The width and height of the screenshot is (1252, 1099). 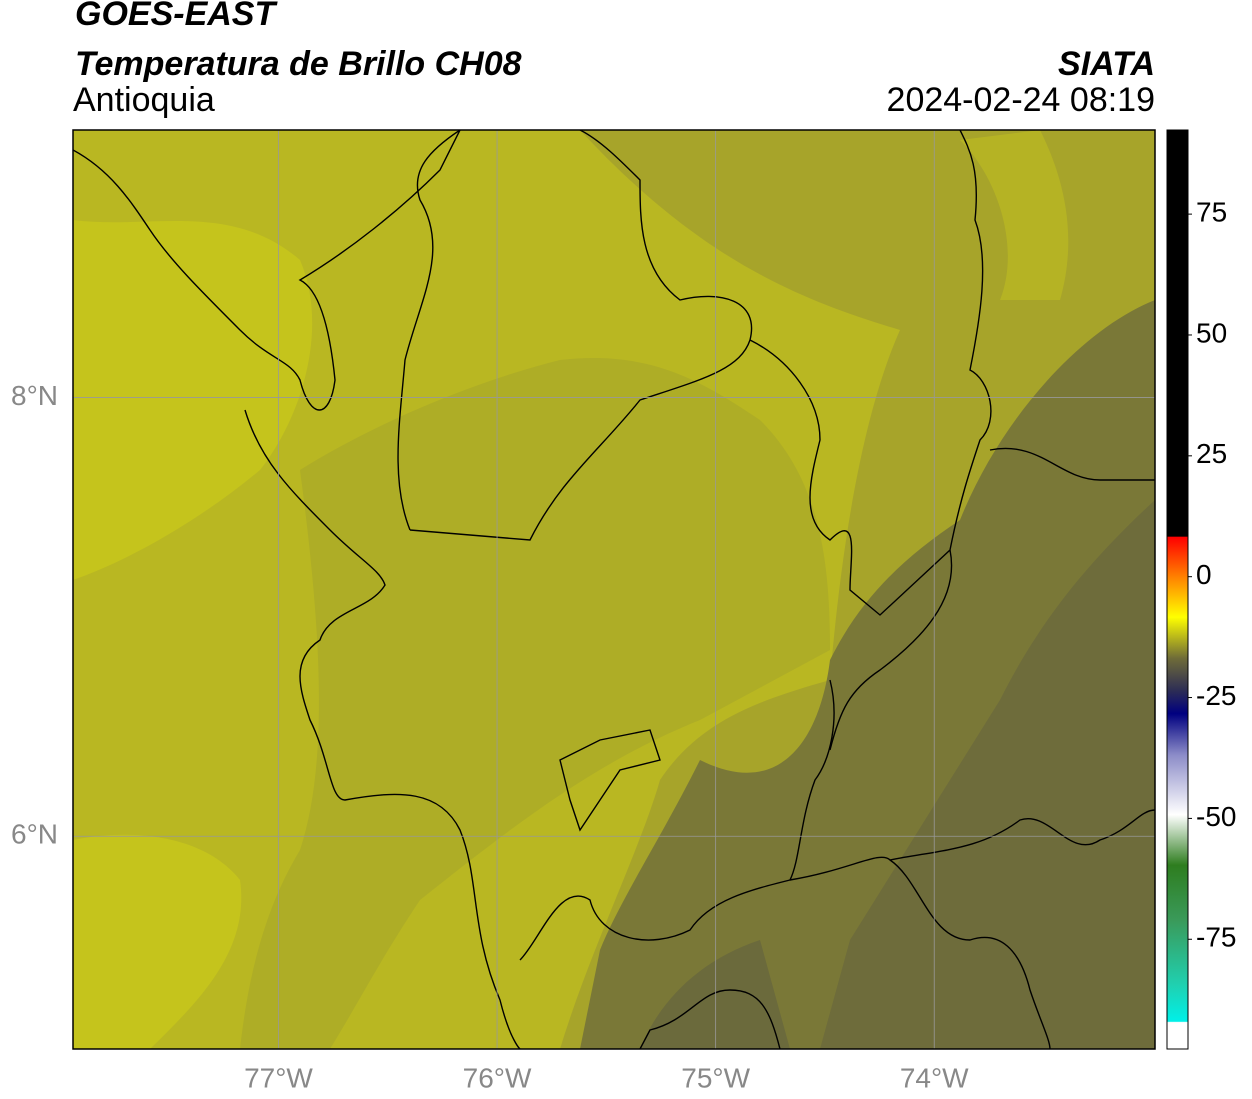 I want to click on colorbar-label: -75, so click(x=1216, y=937).